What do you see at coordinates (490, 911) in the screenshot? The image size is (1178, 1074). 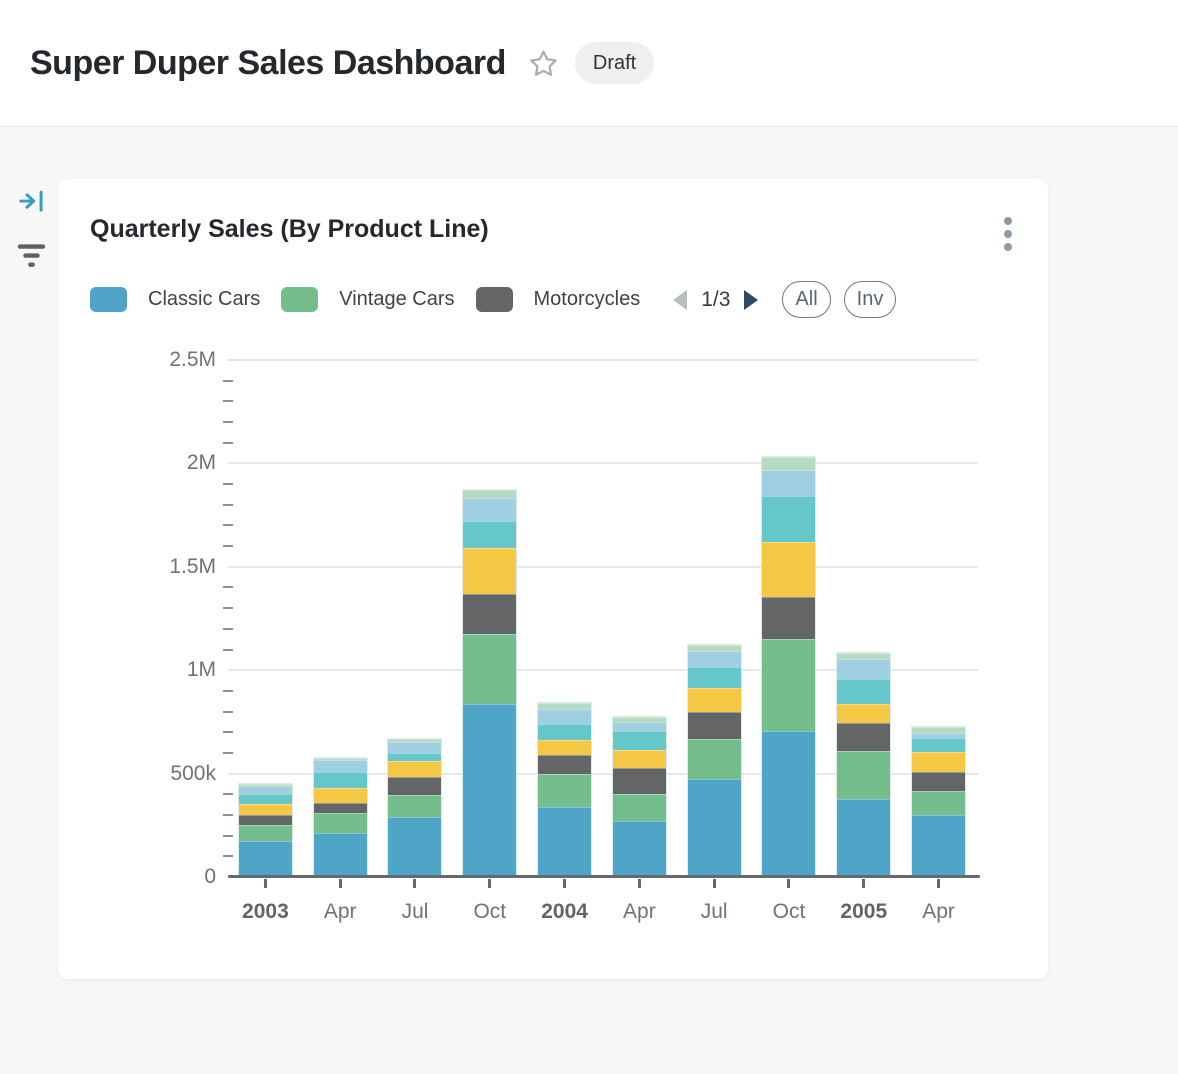 I see `x-axis-label: Oct` at bounding box center [490, 911].